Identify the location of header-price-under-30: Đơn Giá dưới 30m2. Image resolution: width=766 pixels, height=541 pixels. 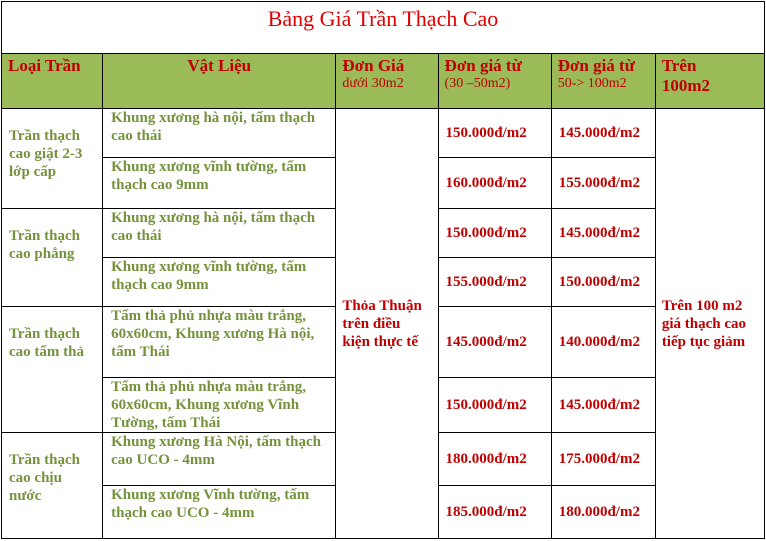
(387, 81).